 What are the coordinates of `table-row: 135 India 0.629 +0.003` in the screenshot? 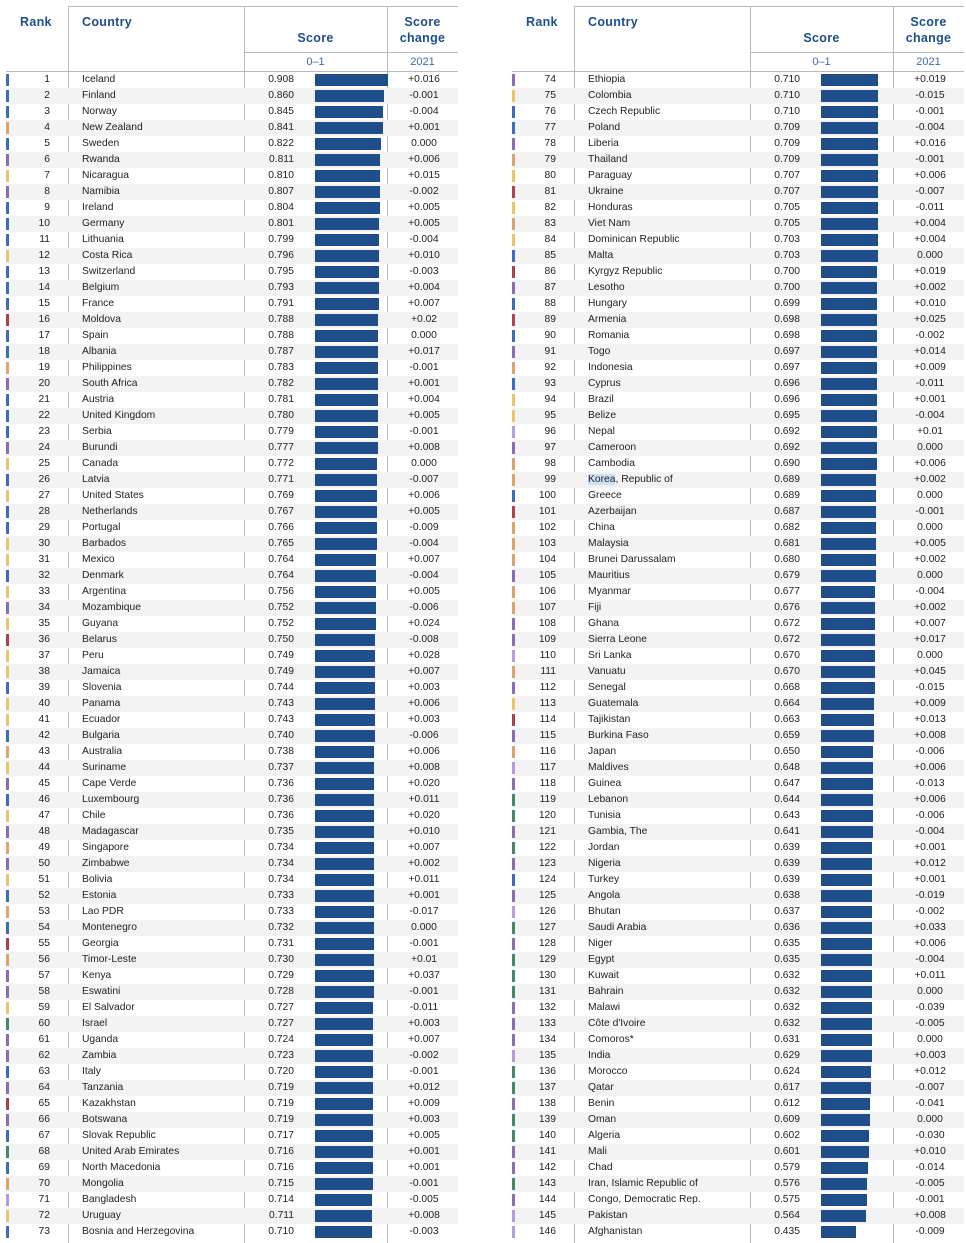 It's located at (738, 1056).